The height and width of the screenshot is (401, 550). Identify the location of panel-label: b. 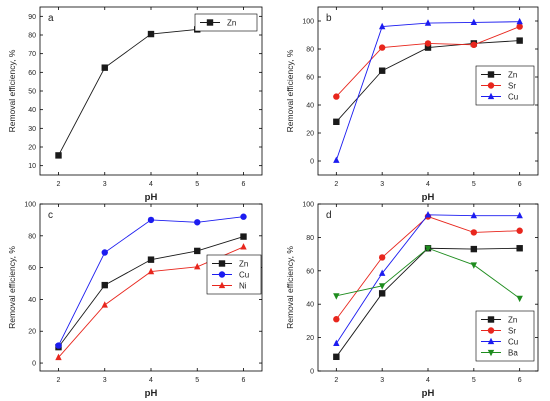
(329, 18).